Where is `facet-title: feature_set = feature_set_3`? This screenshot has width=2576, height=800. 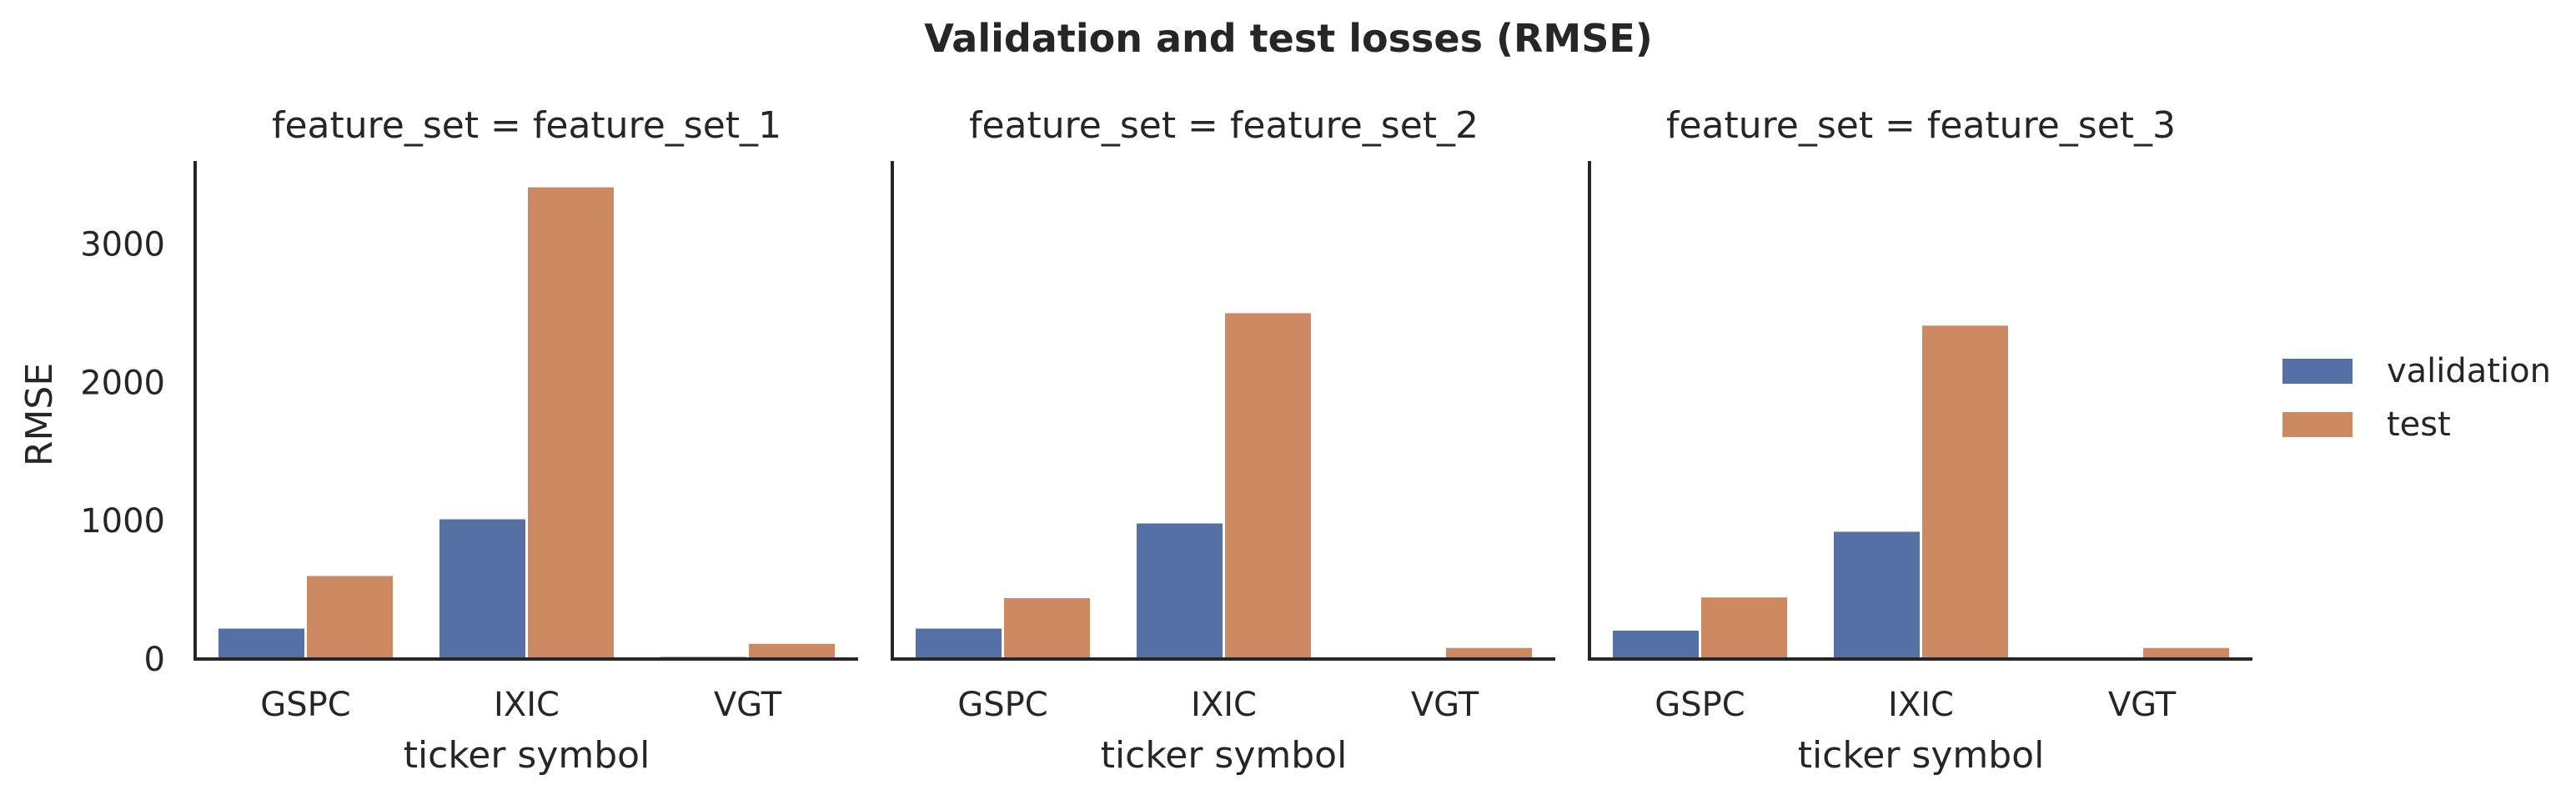
facet-title: feature_set = feature_set_3 is located at coordinates (1921, 125).